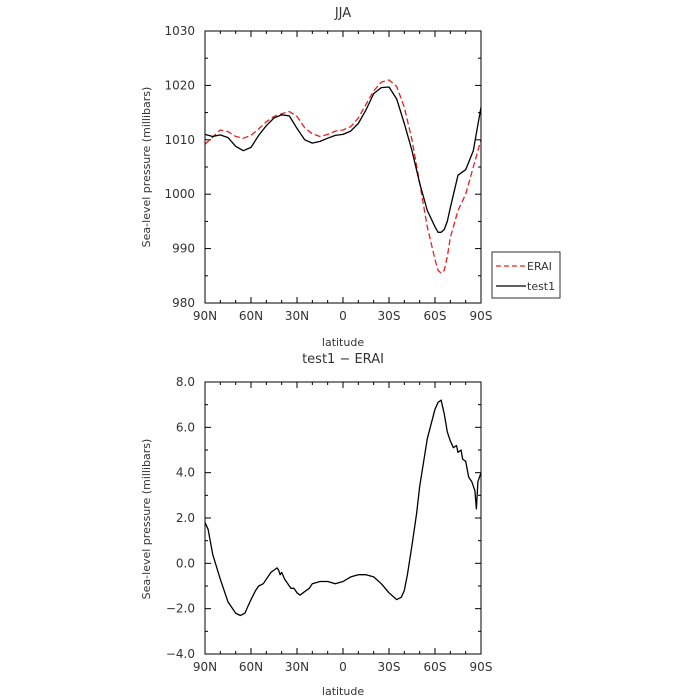 This screenshot has height=700, width=700. I want to click on bottom-series-line-diff, so click(343, 508).